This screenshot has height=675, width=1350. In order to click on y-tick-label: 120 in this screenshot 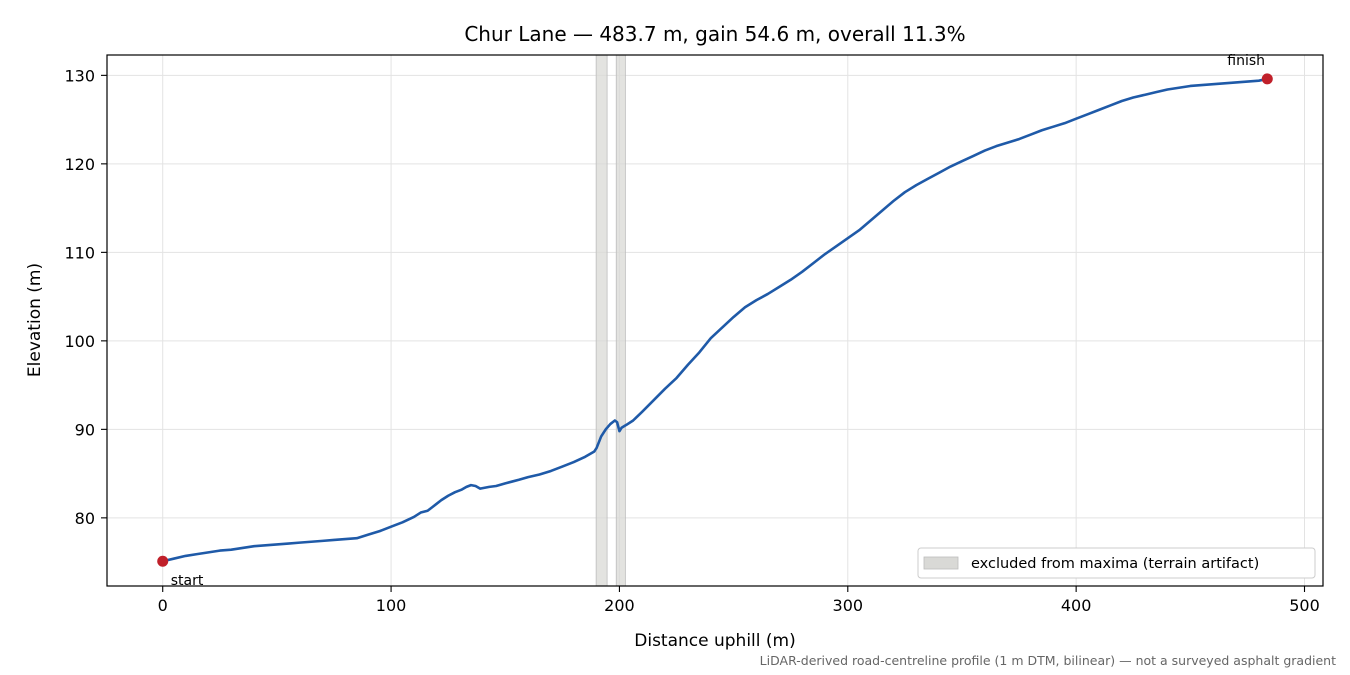, I will do `click(79, 164)`.